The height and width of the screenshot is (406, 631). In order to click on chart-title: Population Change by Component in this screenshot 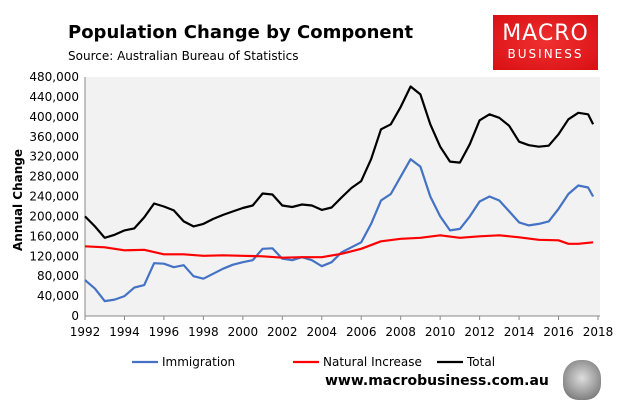, I will do `click(241, 32)`.